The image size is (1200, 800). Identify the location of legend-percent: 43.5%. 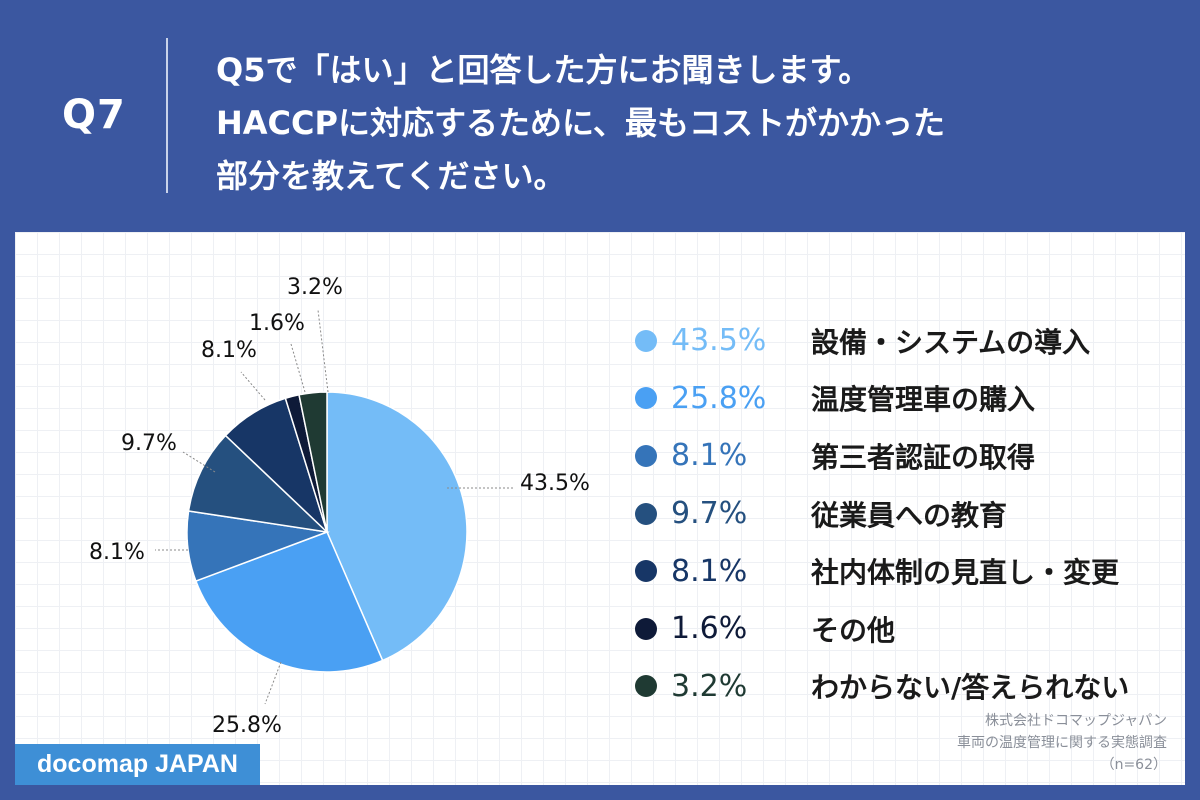
(719, 341).